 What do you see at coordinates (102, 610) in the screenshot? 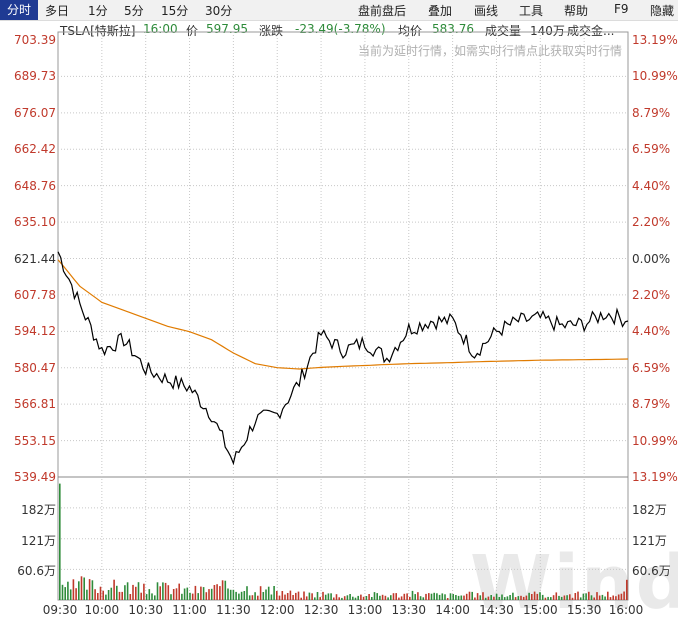
I see `time-tick-label: 10:00` at bounding box center [102, 610].